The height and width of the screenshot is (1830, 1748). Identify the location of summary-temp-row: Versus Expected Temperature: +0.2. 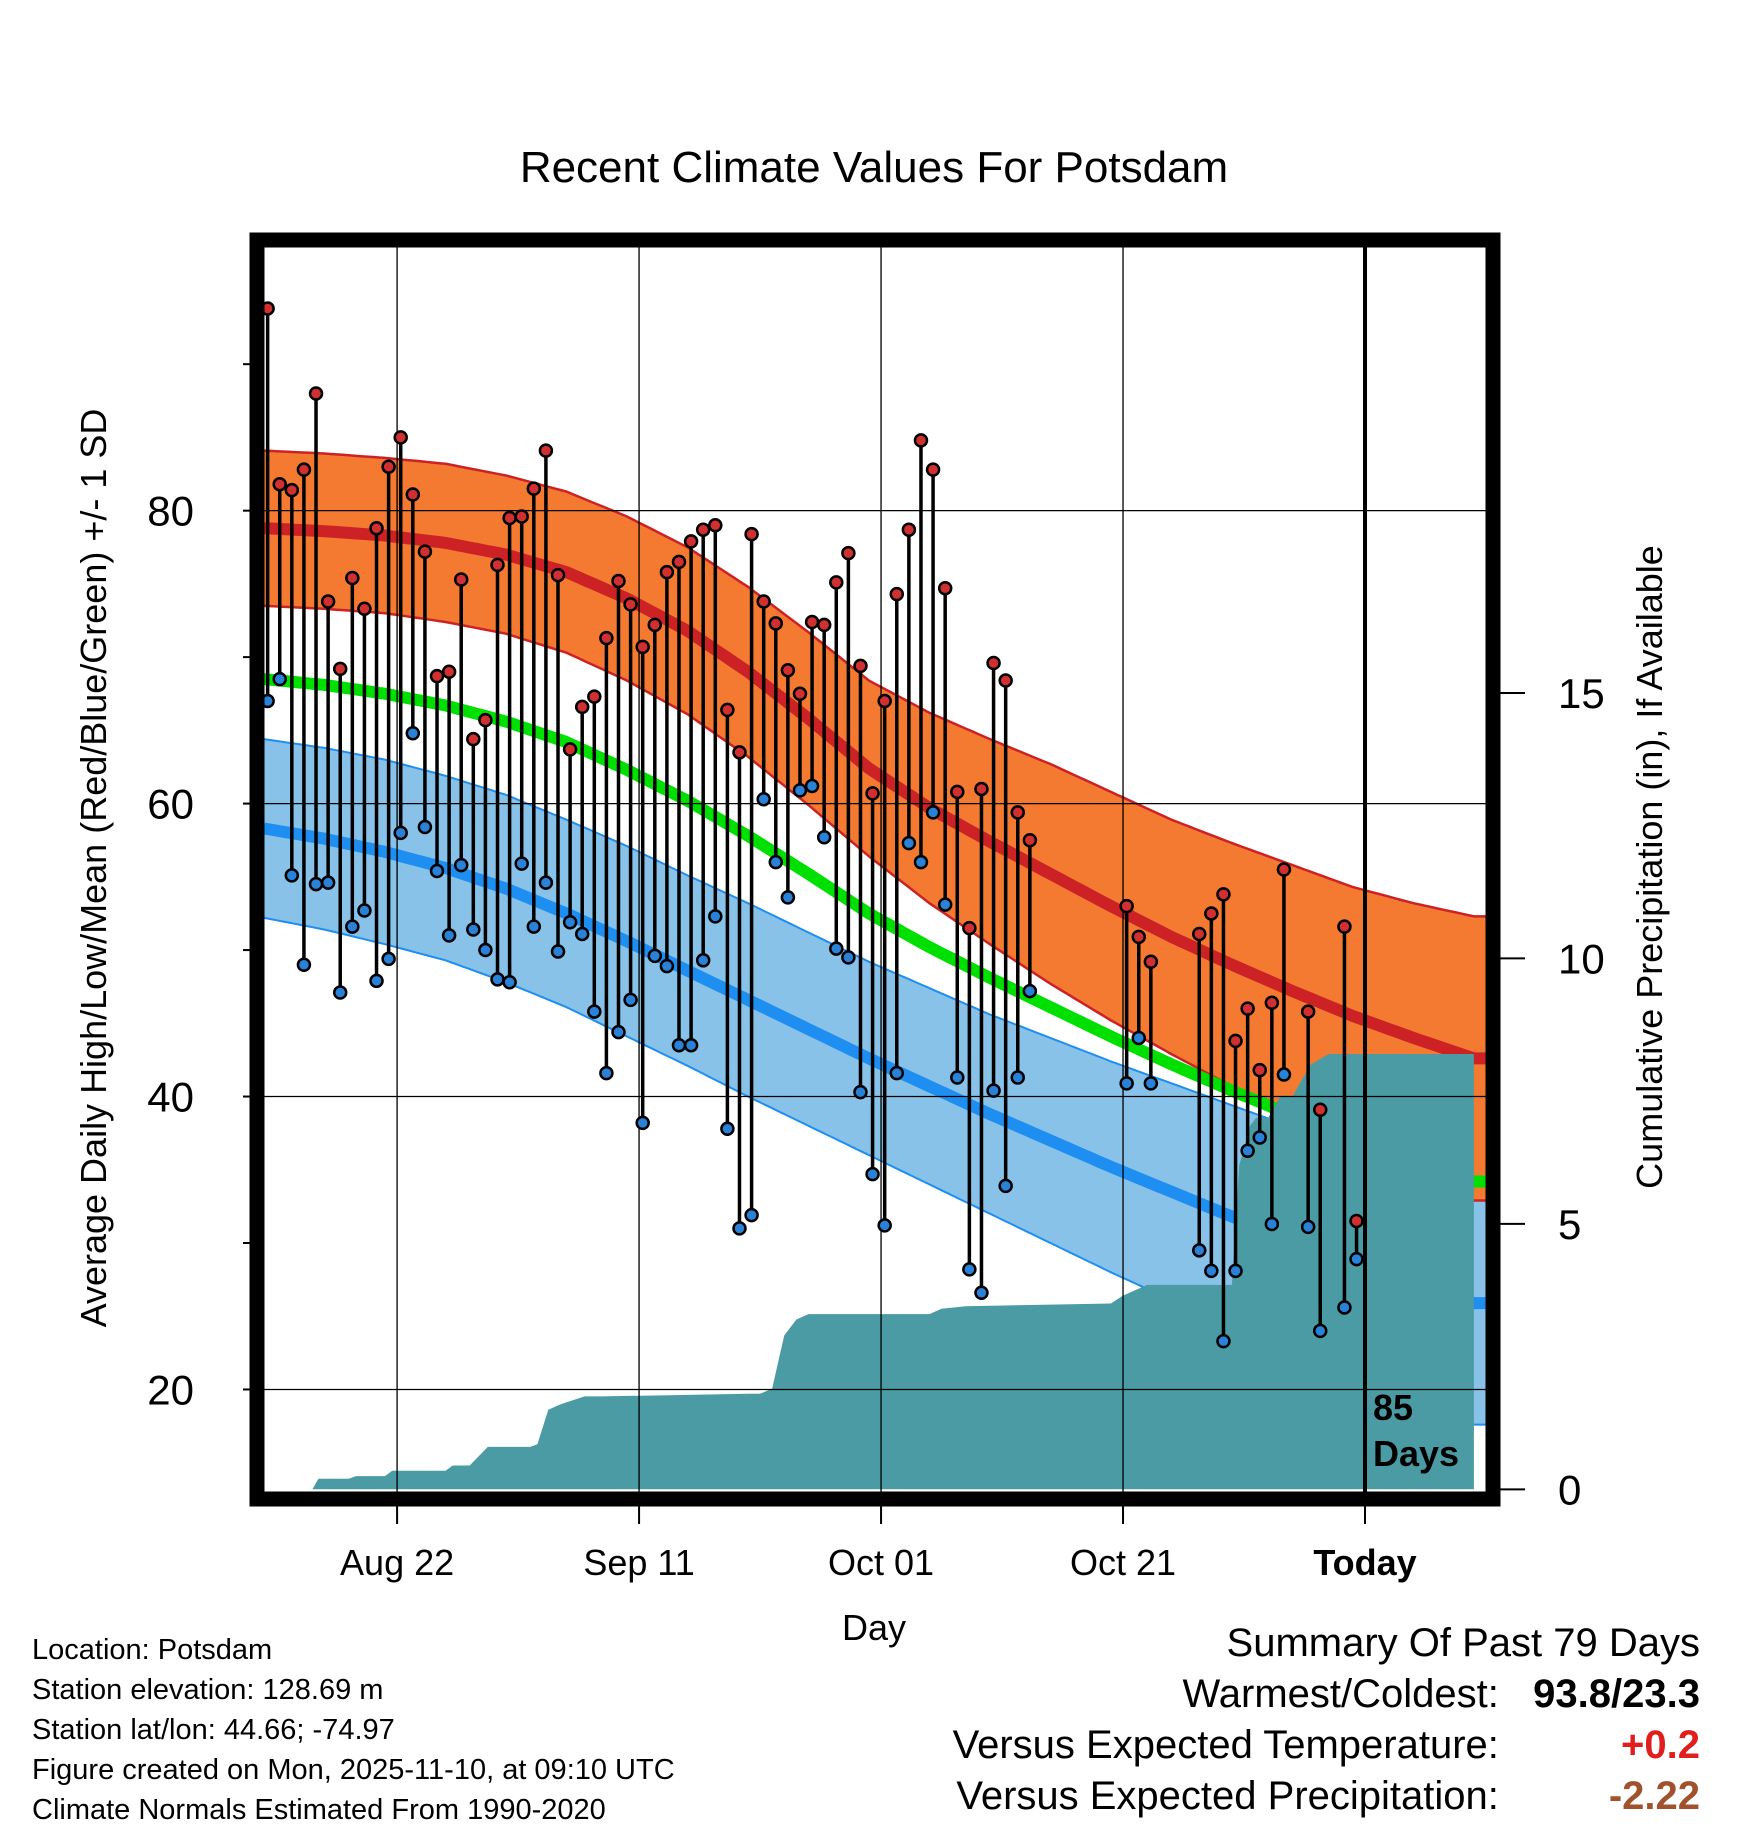
(1326, 1745).